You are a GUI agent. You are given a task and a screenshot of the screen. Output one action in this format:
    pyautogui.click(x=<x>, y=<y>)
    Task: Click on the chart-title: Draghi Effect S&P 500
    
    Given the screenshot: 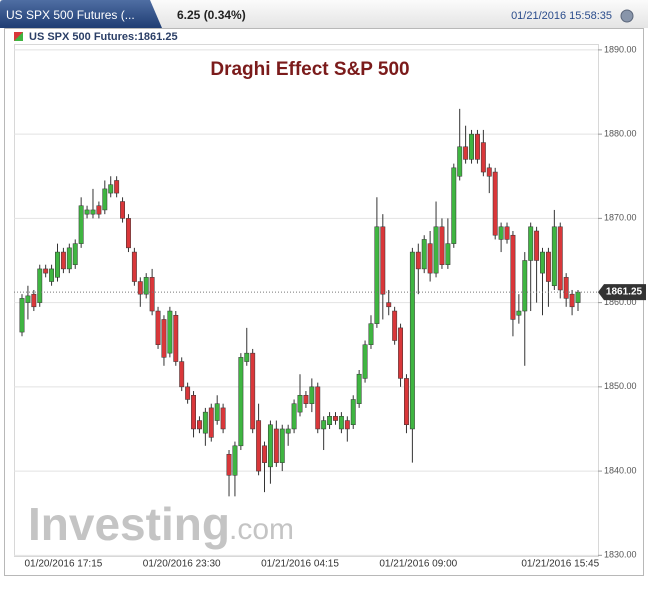 What is the action you would take?
    pyautogui.click(x=309, y=69)
    